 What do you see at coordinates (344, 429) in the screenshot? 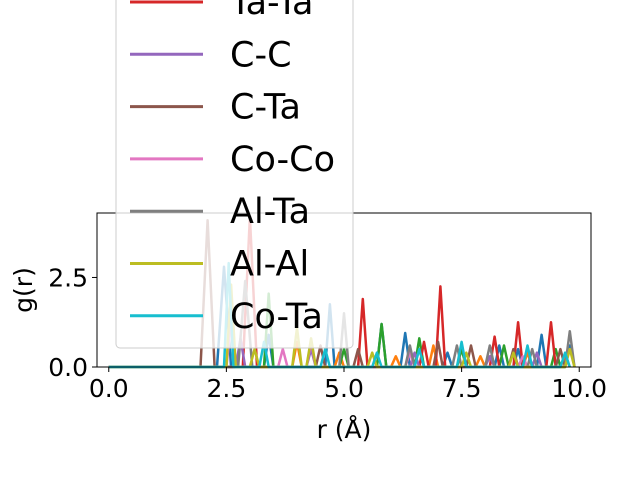
I see `x-axis-label: r (Å)` at bounding box center [344, 429].